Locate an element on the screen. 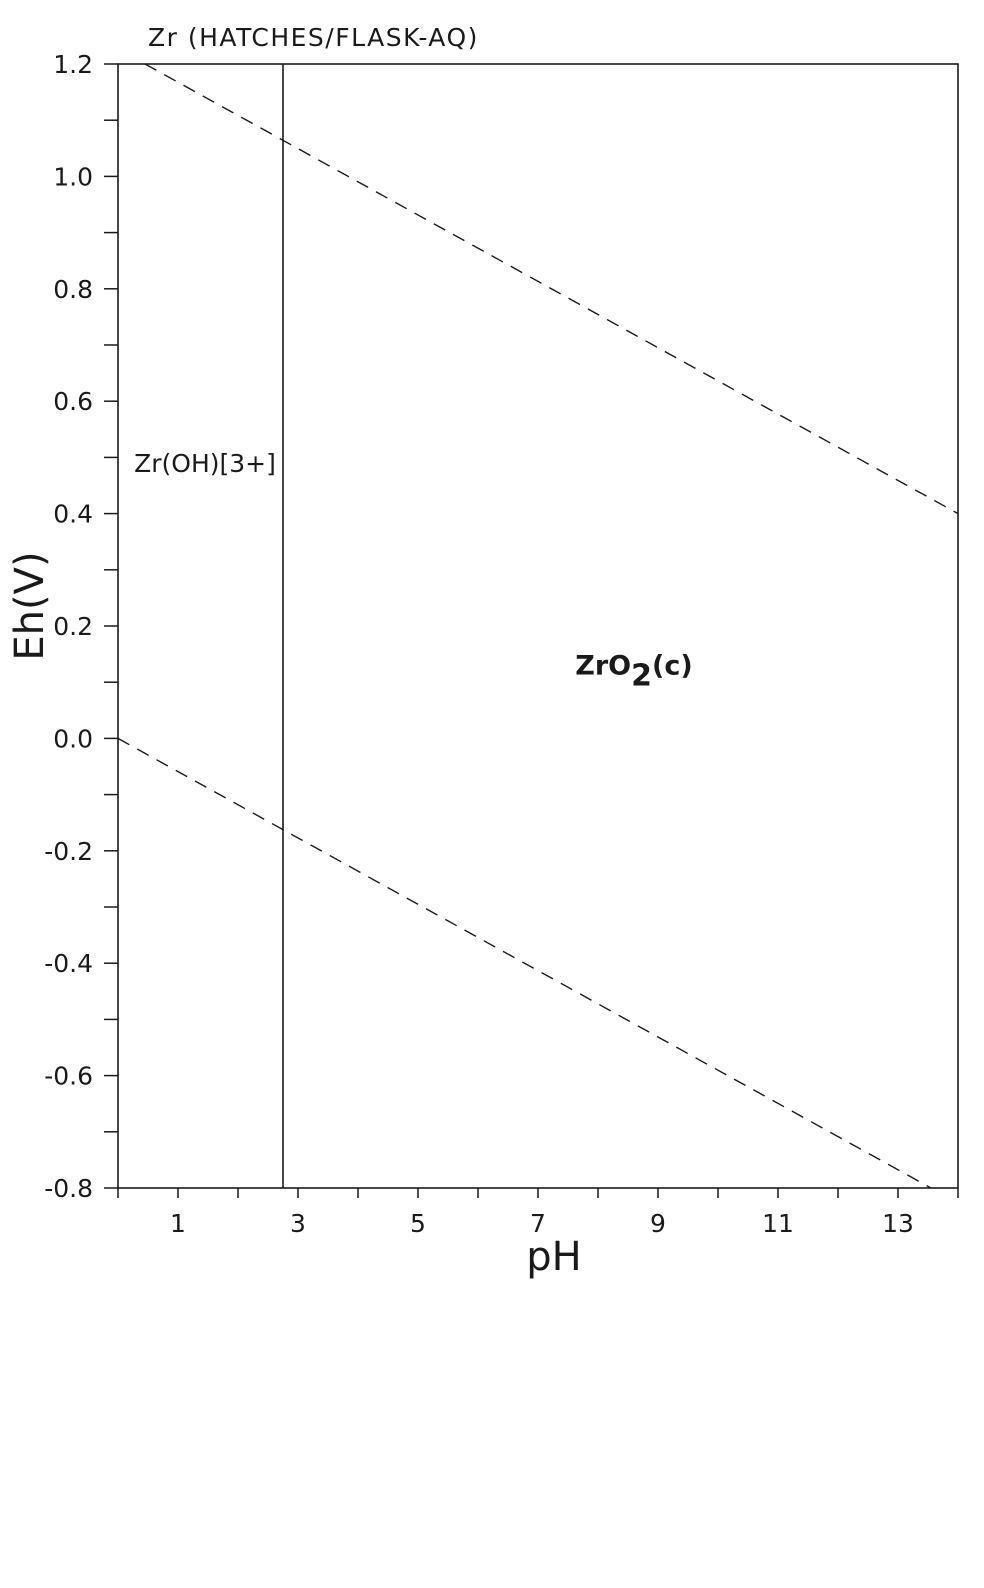  region-label-2: ZrO2(c) is located at coordinates (633, 671).